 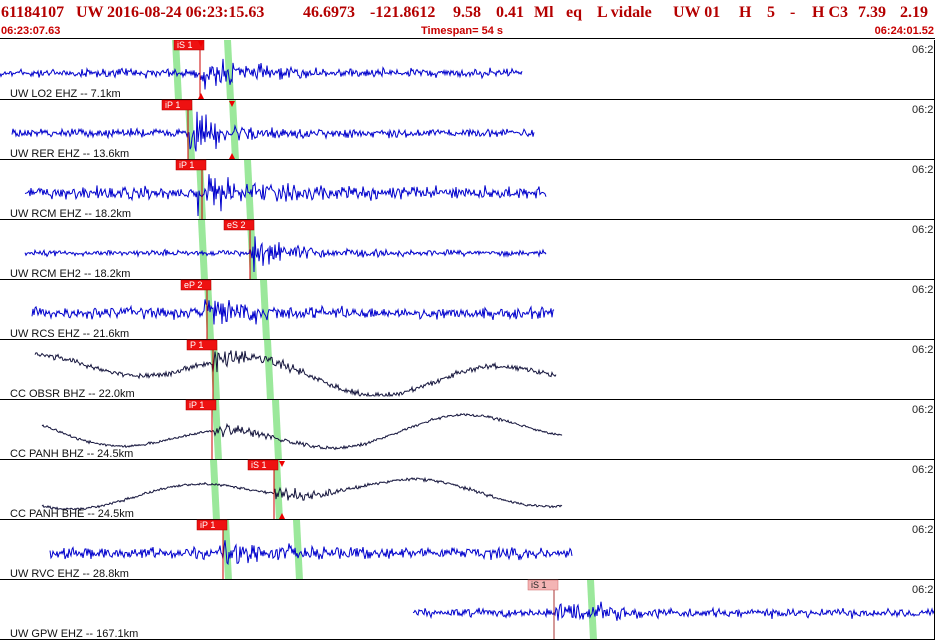 I want to click on phase-pick-label: eS 2, so click(x=236, y=225).